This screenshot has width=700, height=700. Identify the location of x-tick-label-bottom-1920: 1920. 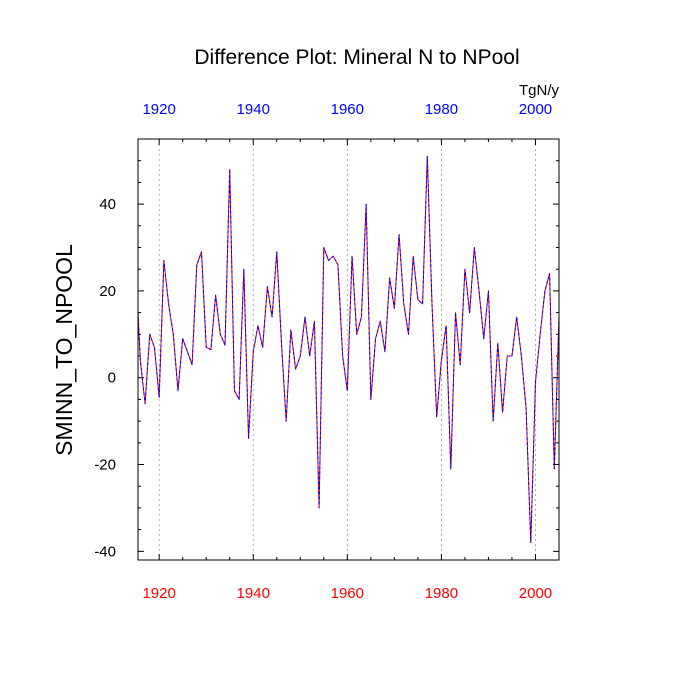
(158, 593).